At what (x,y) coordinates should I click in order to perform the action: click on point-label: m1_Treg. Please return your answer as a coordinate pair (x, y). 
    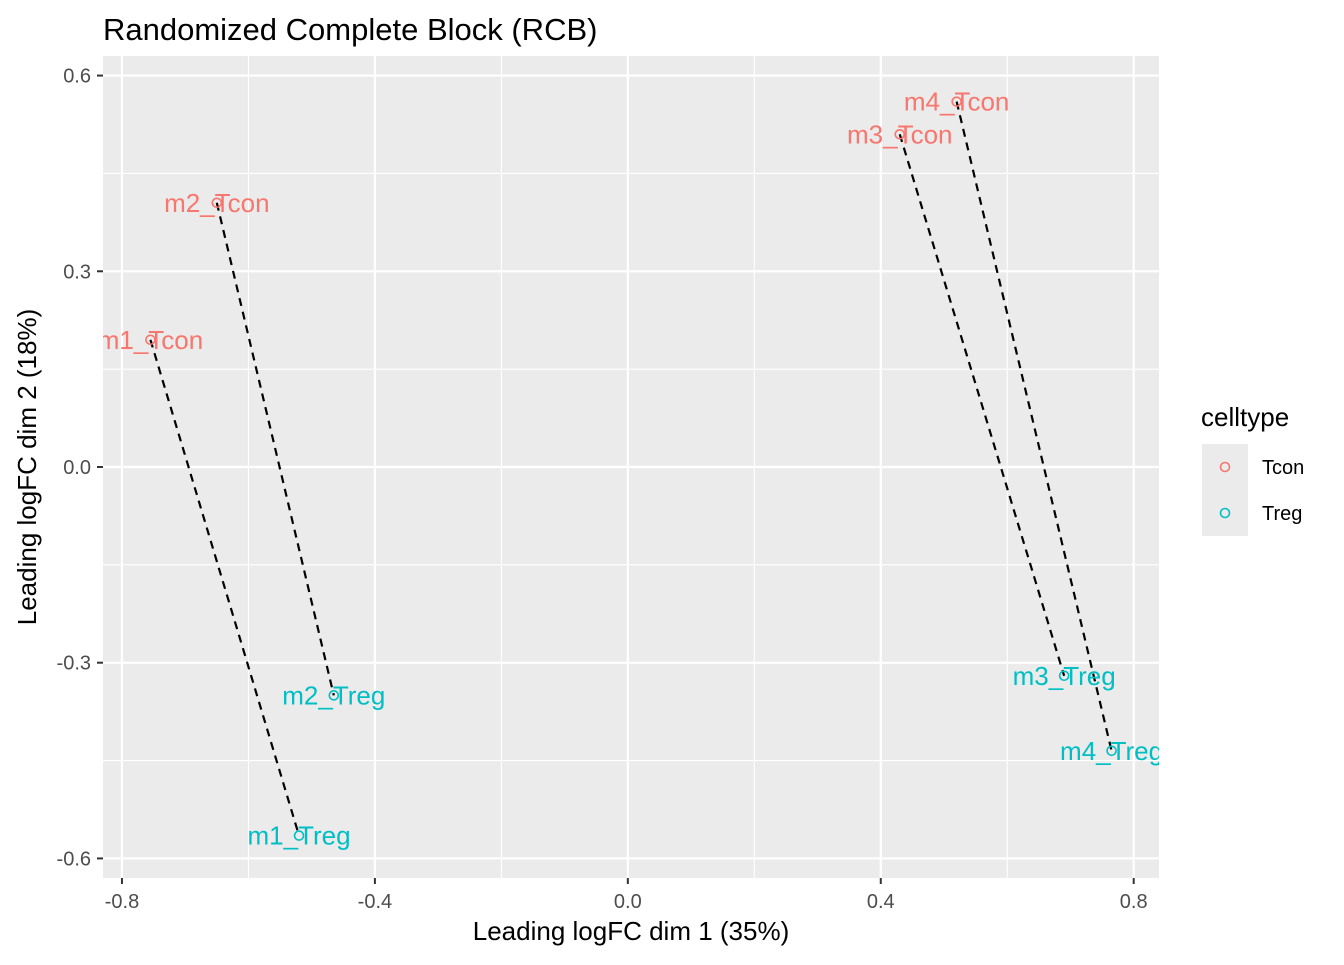
    Looking at the image, I should click on (298, 836).